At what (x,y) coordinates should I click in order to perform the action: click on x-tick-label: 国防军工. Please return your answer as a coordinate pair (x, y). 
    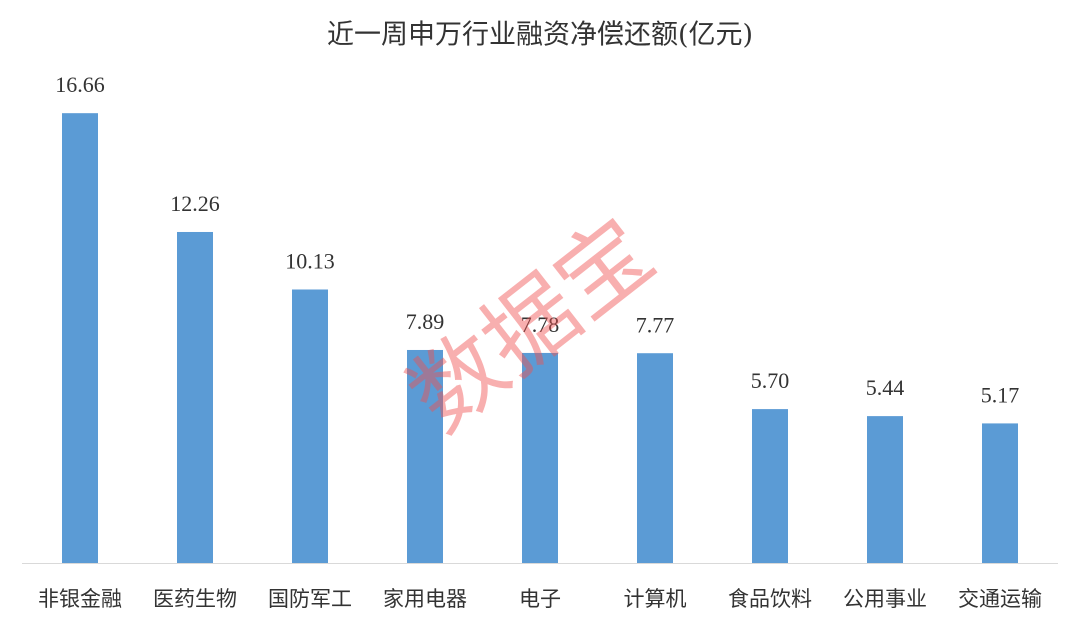
    Looking at the image, I should click on (310, 599).